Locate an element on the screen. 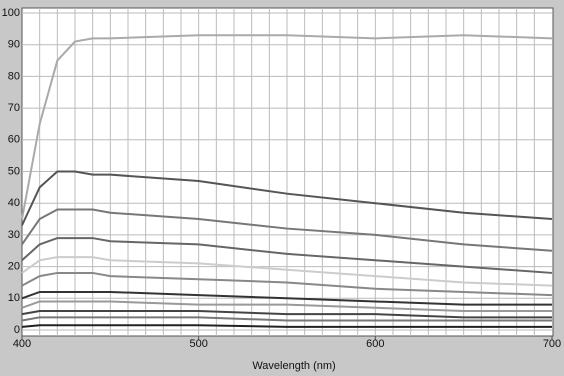 The image size is (564, 376). y-tick-label: 80 is located at coordinates (14, 76).